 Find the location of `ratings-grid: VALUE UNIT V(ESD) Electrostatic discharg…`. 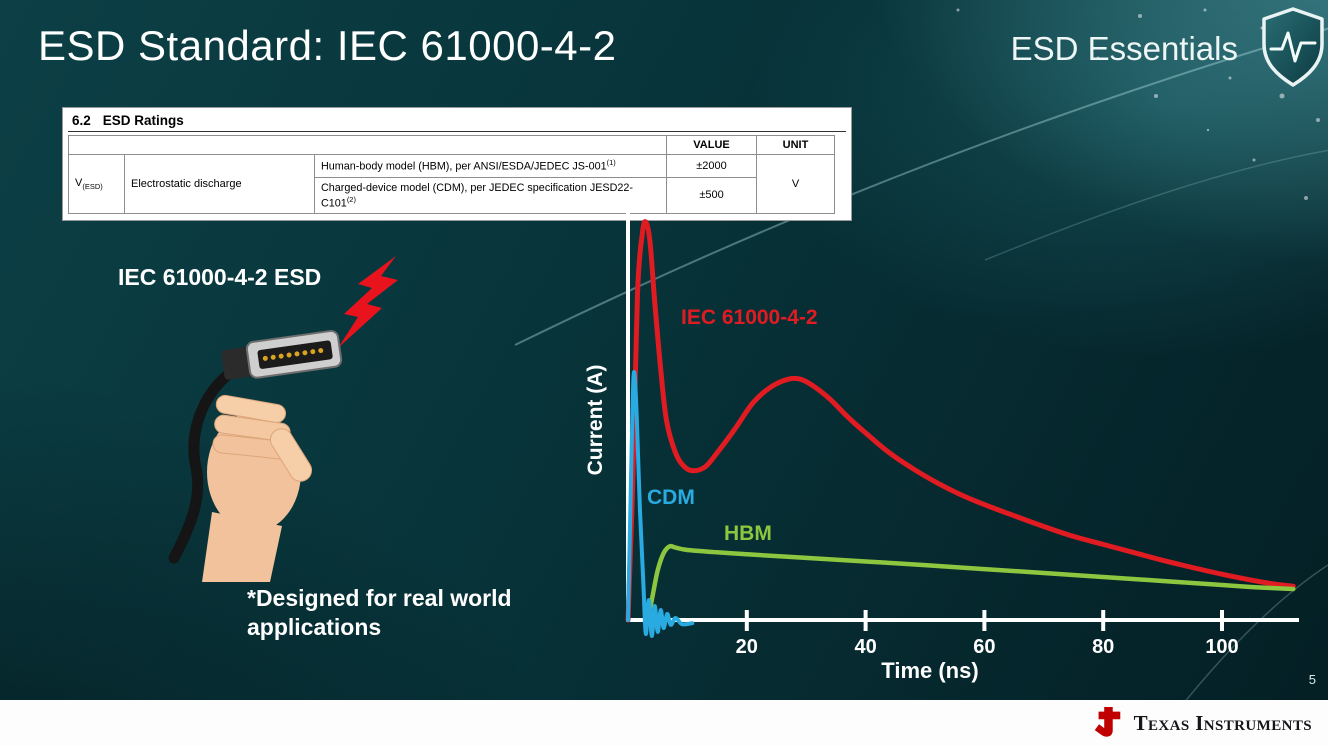

ratings-grid: VALUE UNIT V(ESD) Electrostatic discharg… is located at coordinates (451, 175).